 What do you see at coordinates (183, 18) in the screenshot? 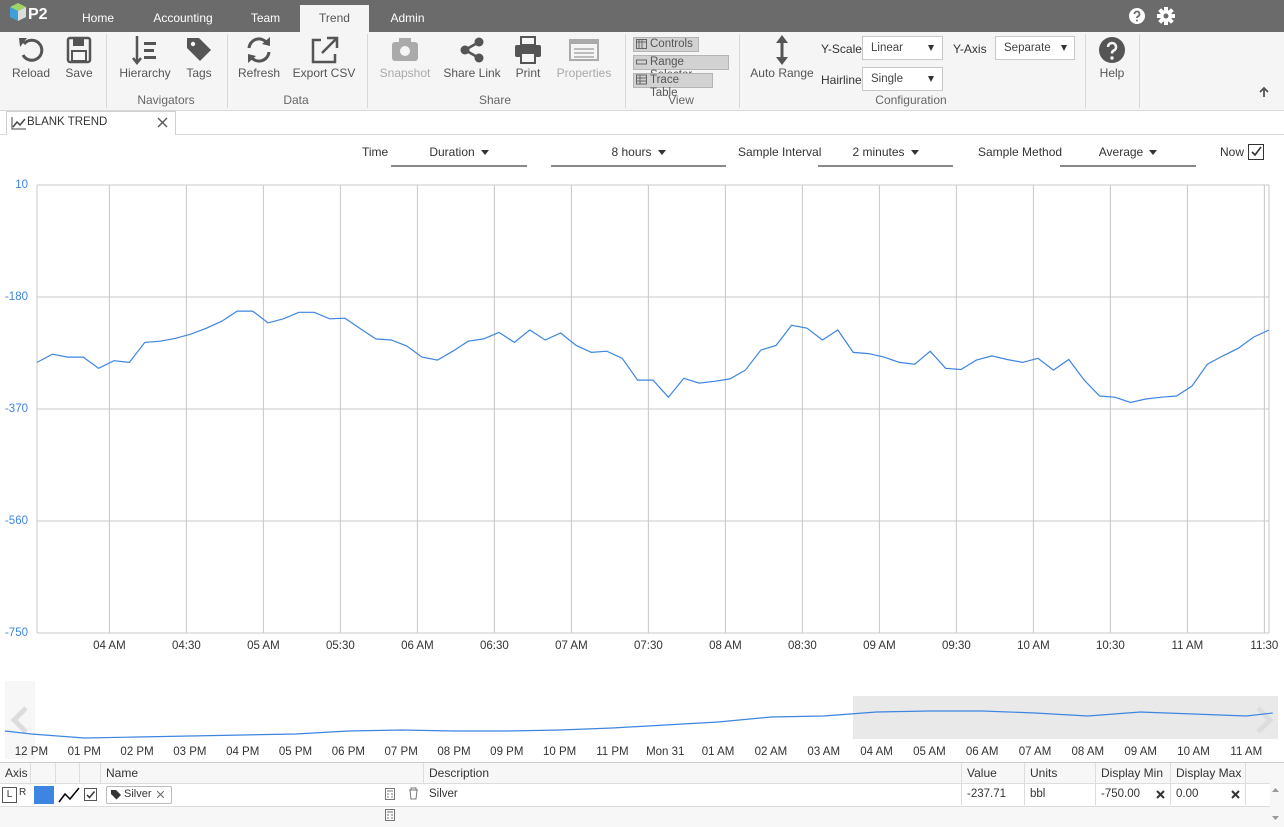
I see `nav-tab: Accounting` at bounding box center [183, 18].